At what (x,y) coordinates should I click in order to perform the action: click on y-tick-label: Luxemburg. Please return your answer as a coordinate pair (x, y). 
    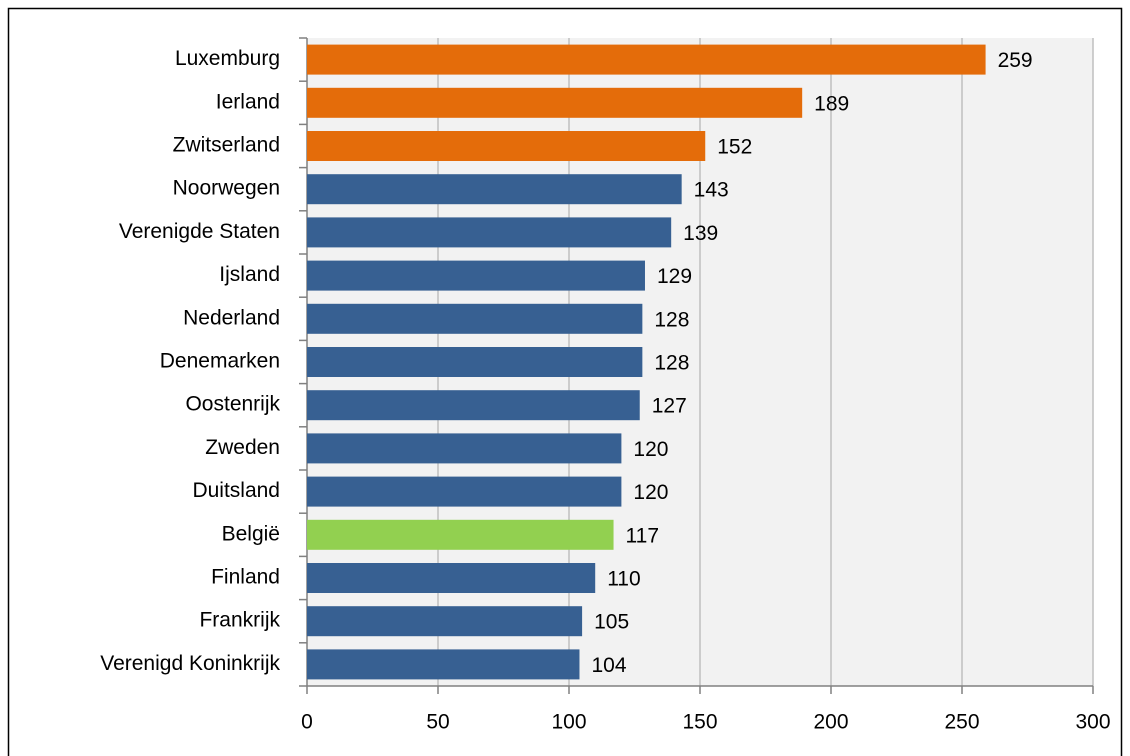
    Looking at the image, I should click on (227, 58).